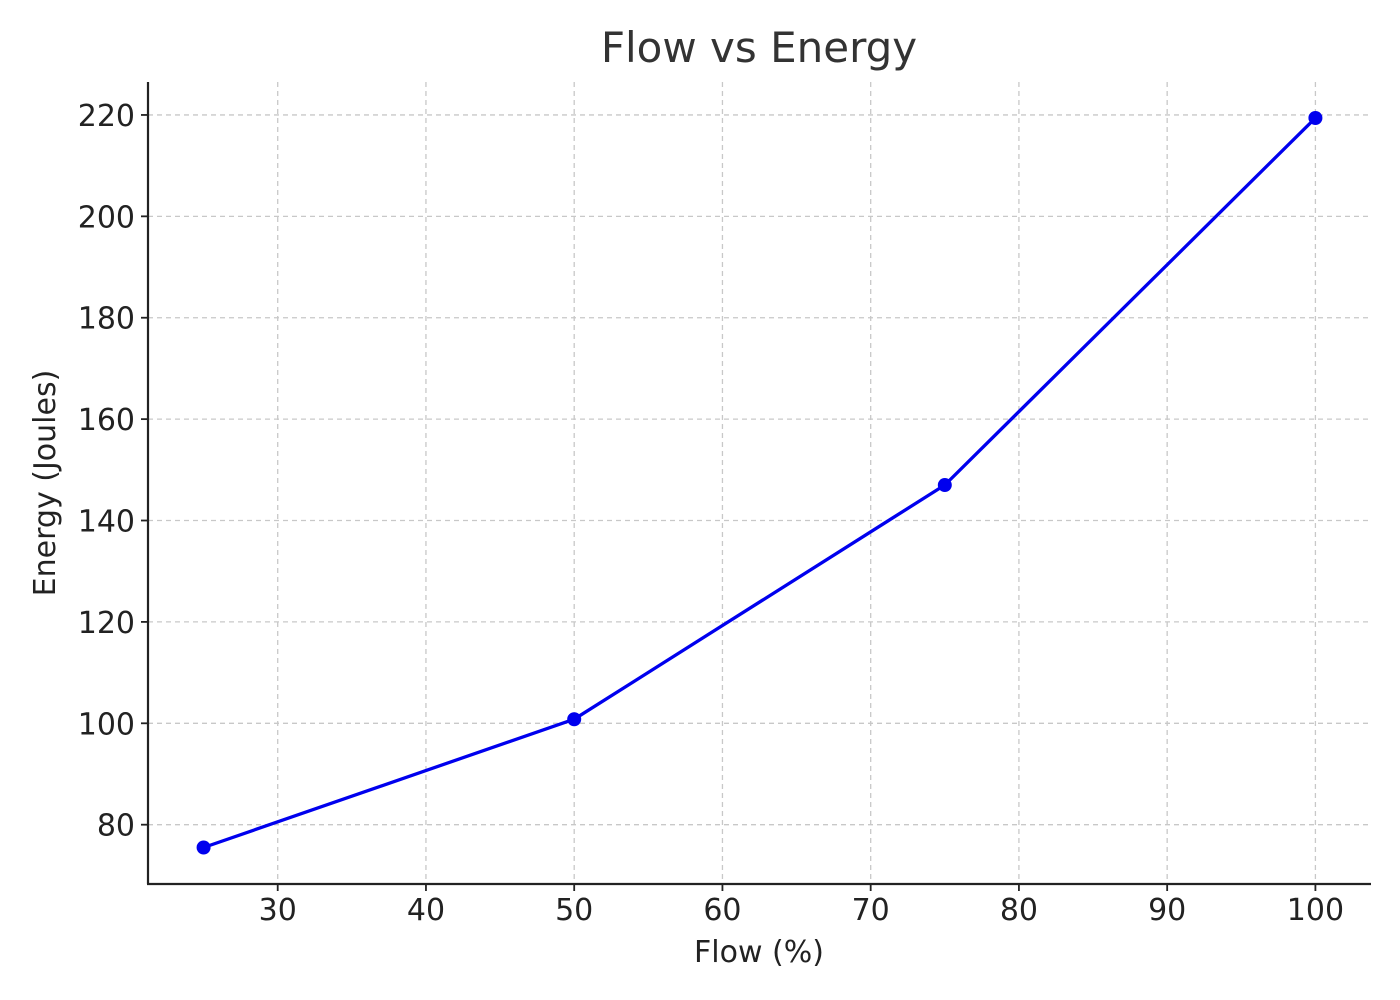 Image resolution: width=1400 pixels, height=1000 pixels. Describe the element at coordinates (1167, 910) in the screenshot. I see `x-tick-label: 90` at that location.